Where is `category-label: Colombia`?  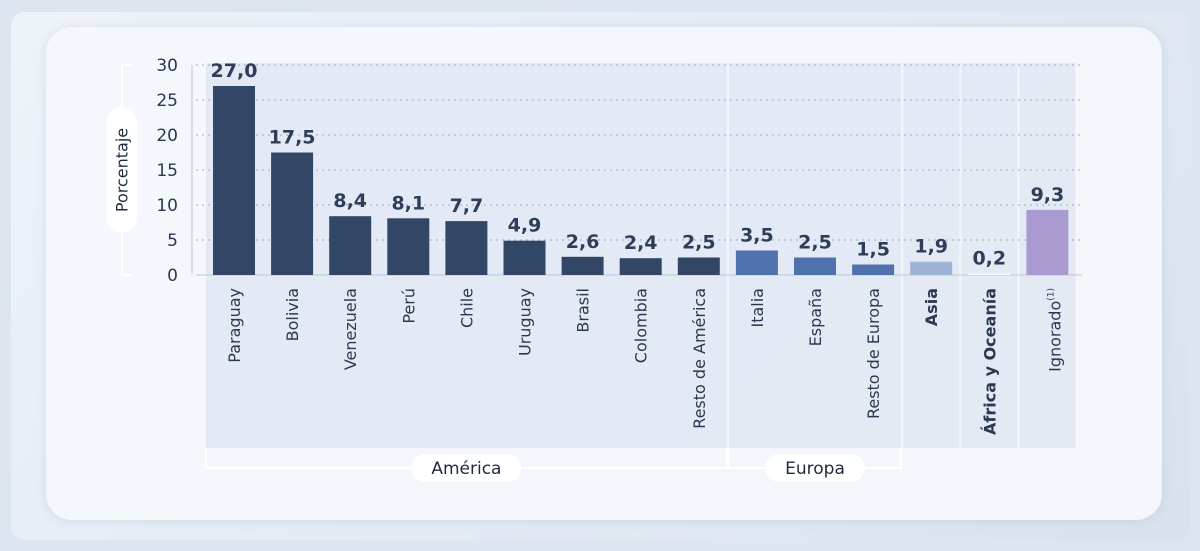
category-label: Colombia is located at coordinates (641, 325).